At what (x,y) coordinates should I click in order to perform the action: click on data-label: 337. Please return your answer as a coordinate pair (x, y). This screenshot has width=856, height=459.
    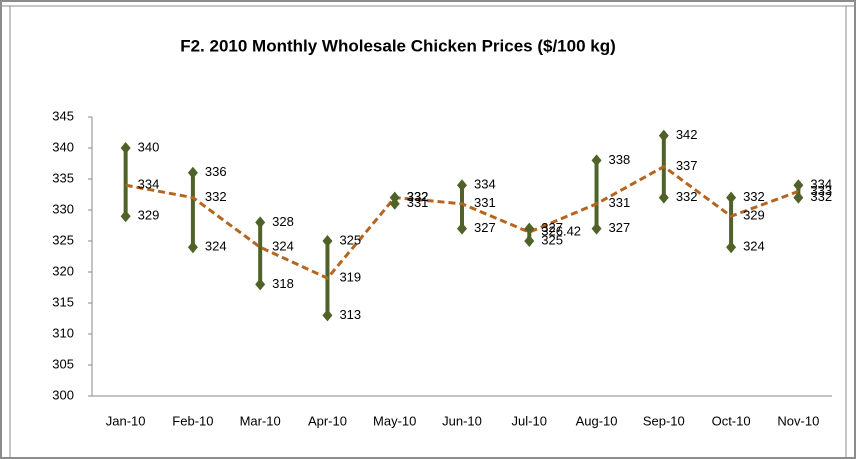
    Looking at the image, I should click on (687, 165).